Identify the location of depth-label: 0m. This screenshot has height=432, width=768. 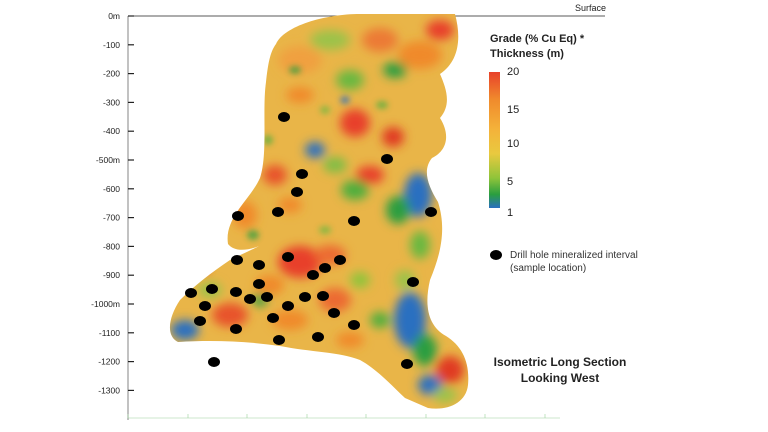
(114, 16).